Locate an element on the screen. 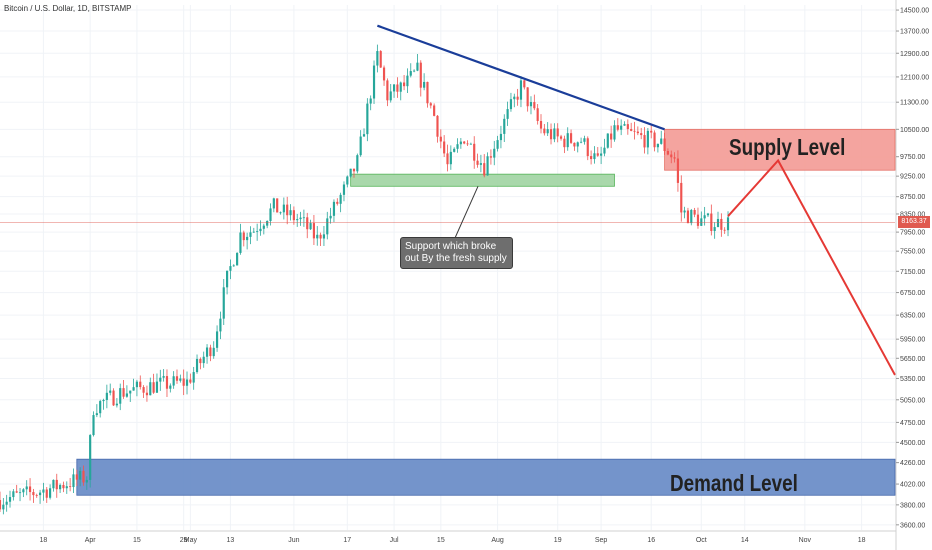  price-tick-label: 3600.00 is located at coordinates (912, 525).